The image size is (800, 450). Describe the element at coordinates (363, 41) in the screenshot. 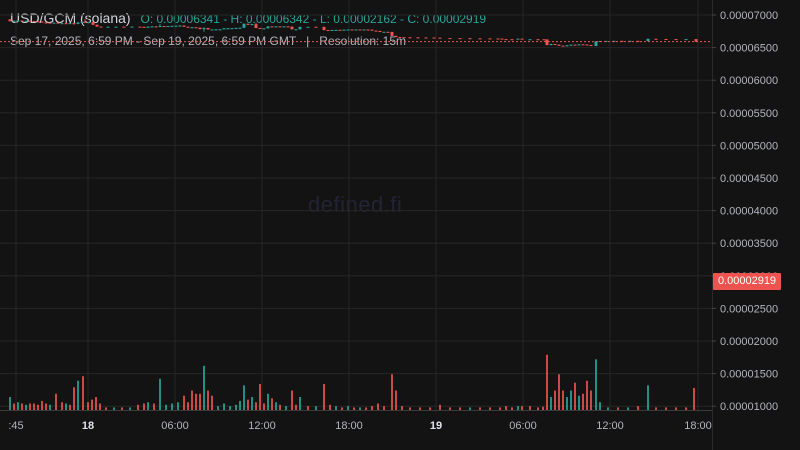

I see `resolution-label: Resolution: 15m` at that location.